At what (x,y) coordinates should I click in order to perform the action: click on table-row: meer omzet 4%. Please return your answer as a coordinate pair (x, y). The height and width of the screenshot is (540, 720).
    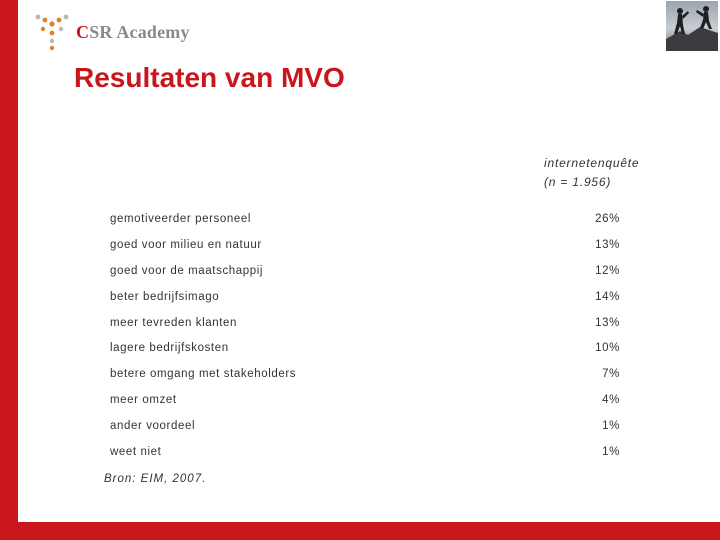
    Looking at the image, I should click on (365, 400).